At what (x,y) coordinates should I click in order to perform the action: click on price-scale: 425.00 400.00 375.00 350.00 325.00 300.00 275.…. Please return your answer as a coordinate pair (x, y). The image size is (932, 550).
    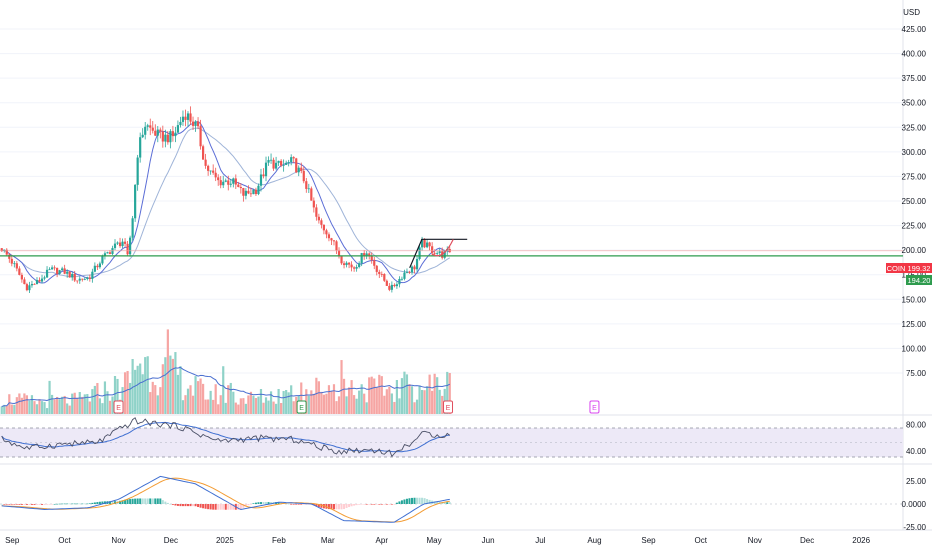
    Looking at the image, I should click on (914, 201).